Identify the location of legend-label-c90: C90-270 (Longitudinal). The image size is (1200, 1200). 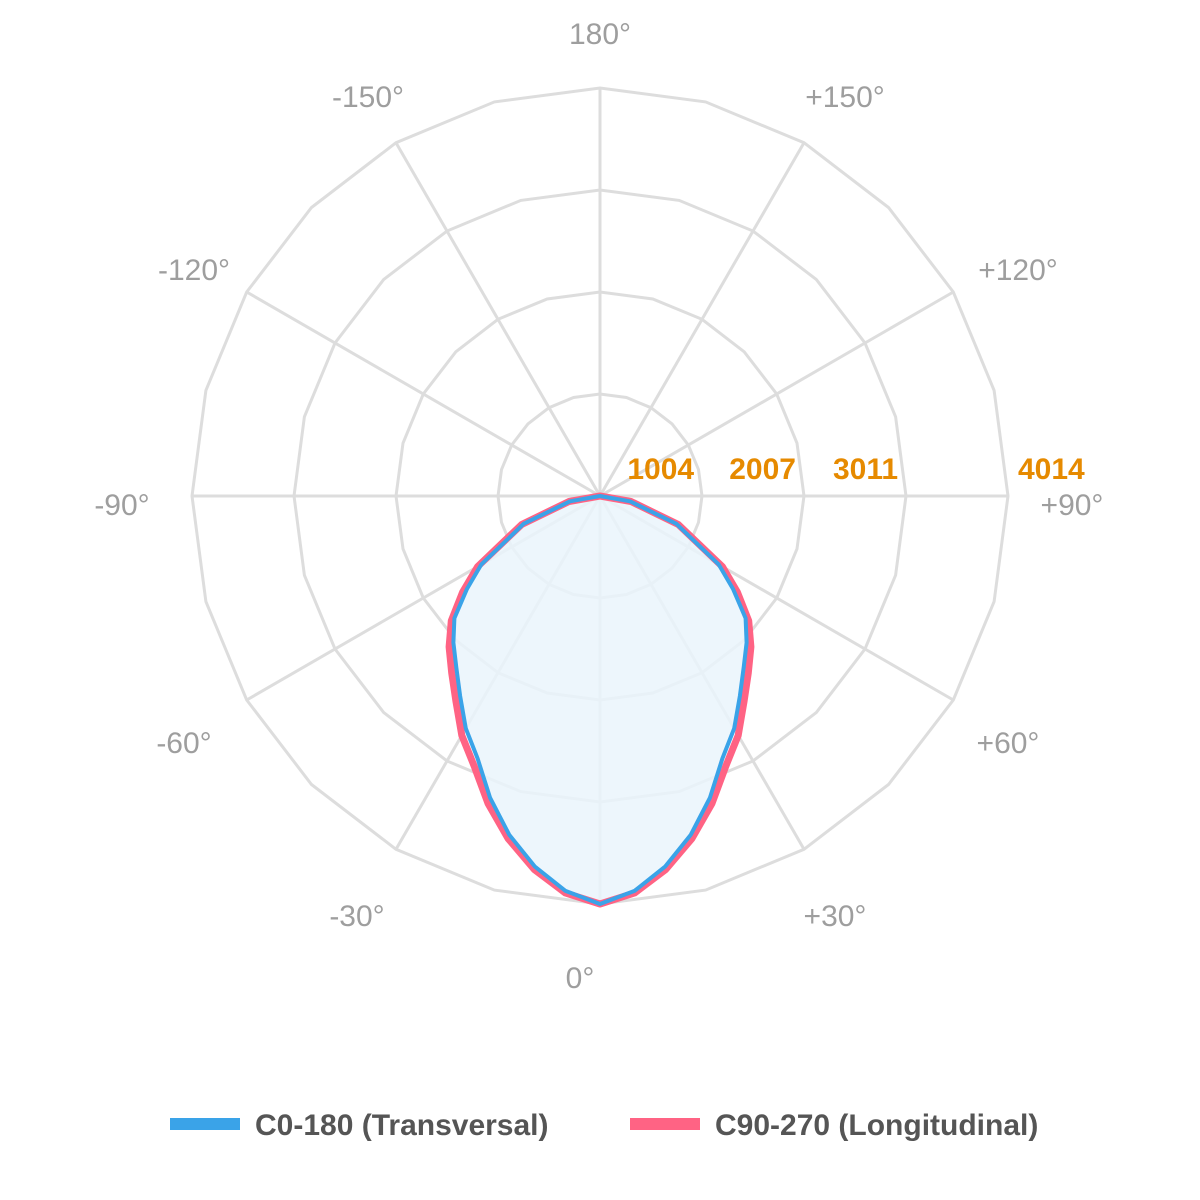
(876, 1125).